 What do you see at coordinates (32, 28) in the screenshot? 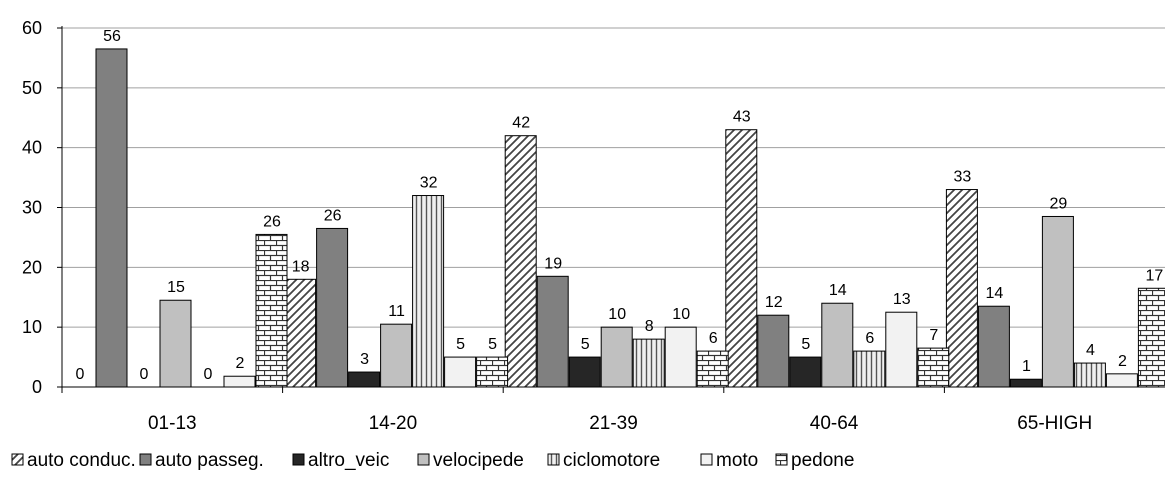
I see `y-tick-label: 60` at bounding box center [32, 28].